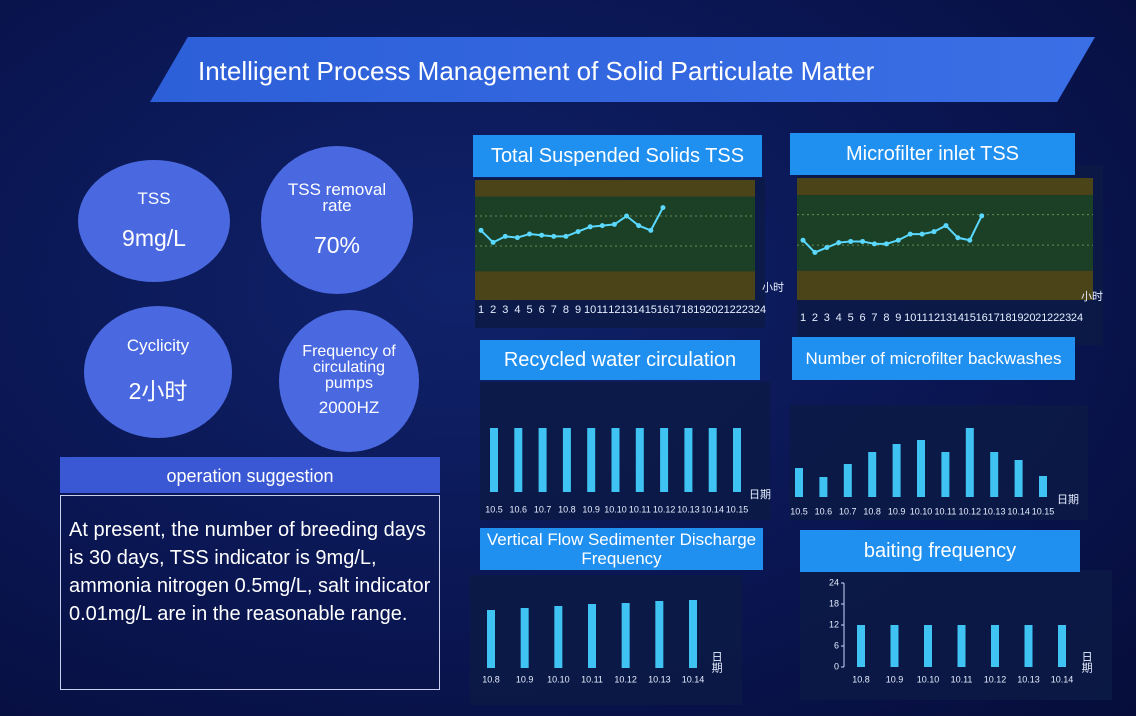  Describe the element at coordinates (898, 318) in the screenshot. I see `x-tick-label: 9` at that location.